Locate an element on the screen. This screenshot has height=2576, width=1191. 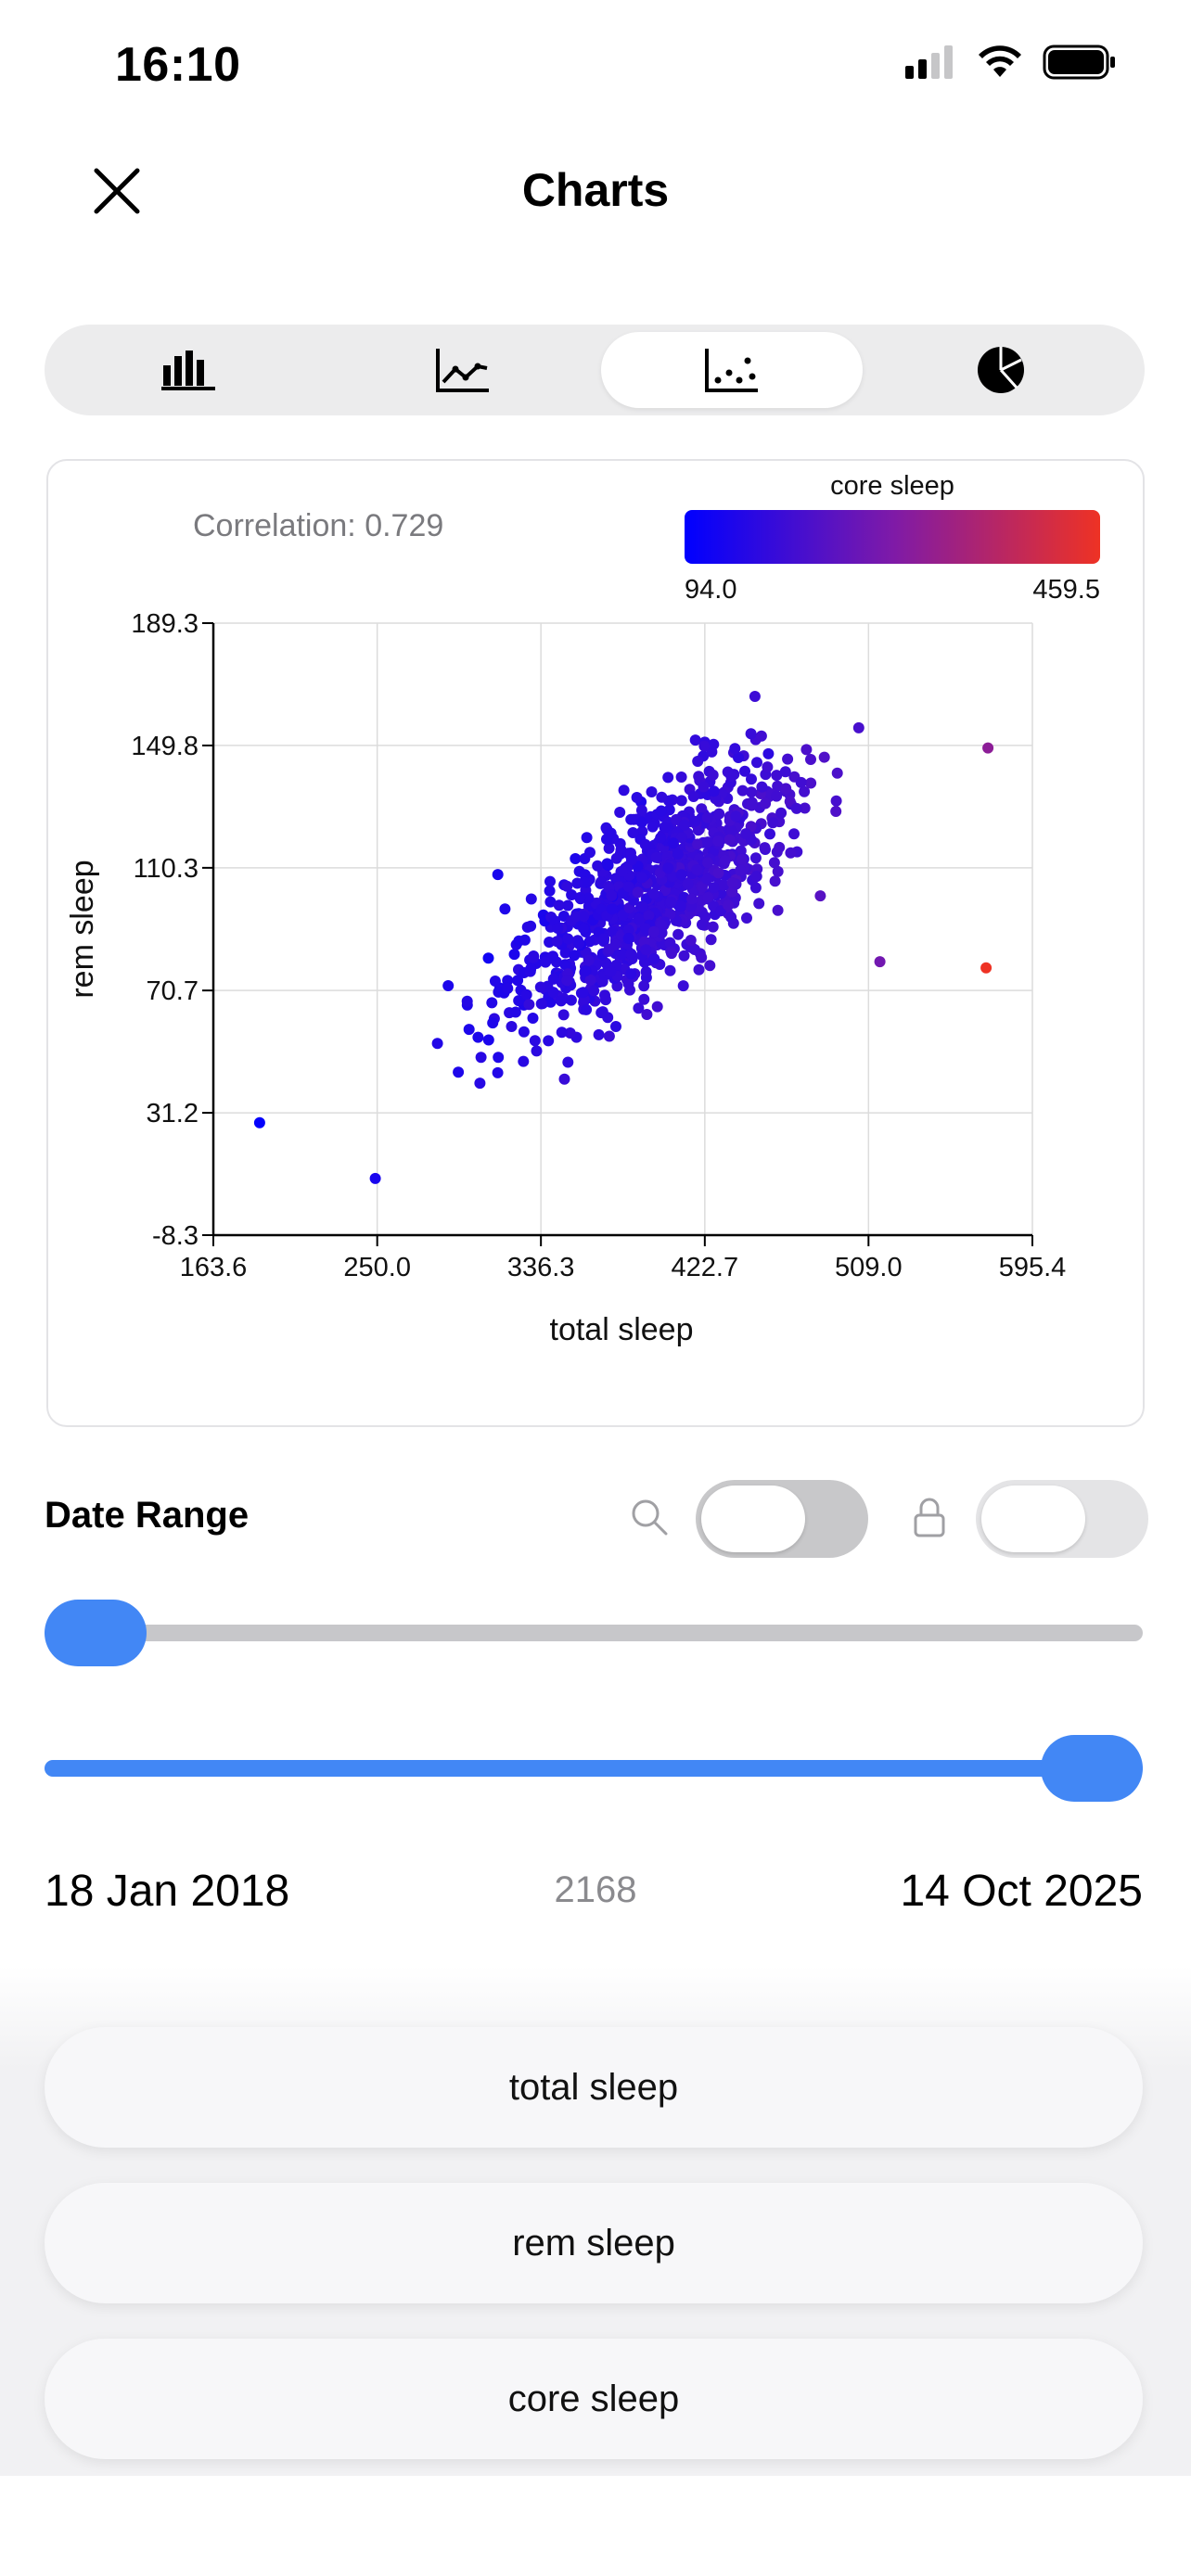
variable-button-core-sleep: core sleep is located at coordinates (594, 2399).